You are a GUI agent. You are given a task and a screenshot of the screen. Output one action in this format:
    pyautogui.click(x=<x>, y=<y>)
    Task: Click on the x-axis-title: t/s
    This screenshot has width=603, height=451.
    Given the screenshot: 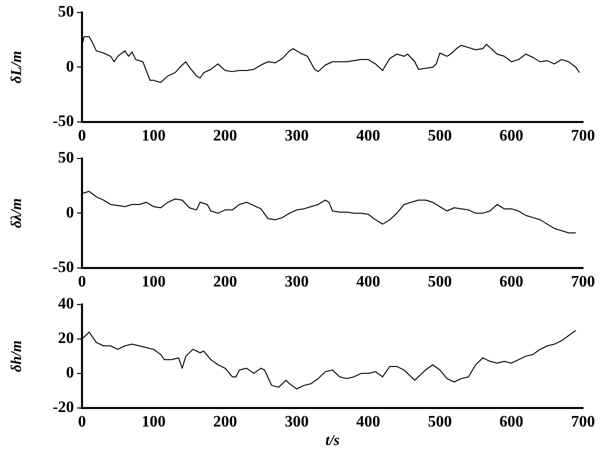 What is the action you would take?
    pyautogui.click(x=332, y=440)
    